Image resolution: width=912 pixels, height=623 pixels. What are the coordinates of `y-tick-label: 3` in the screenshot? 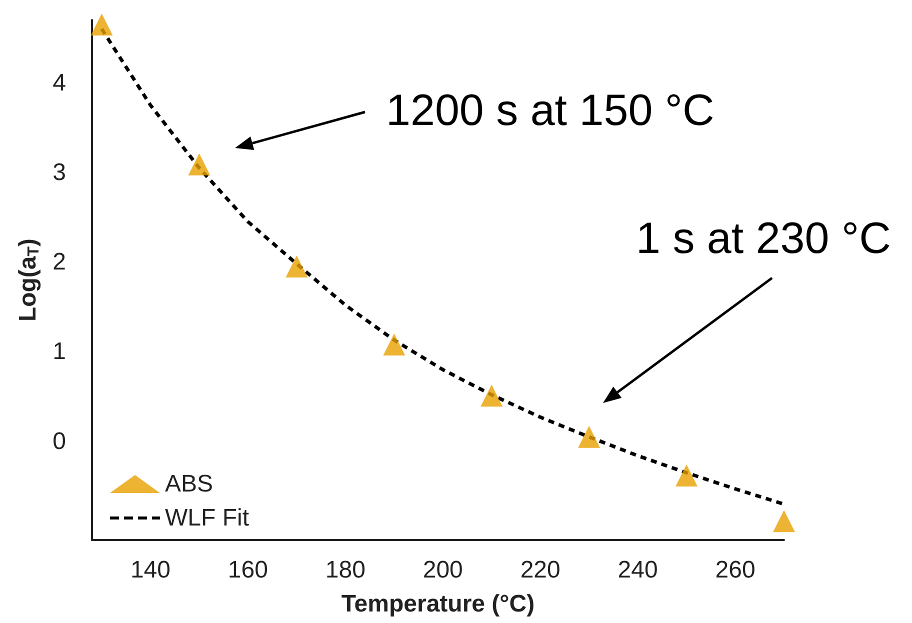 It's located at (59, 172).